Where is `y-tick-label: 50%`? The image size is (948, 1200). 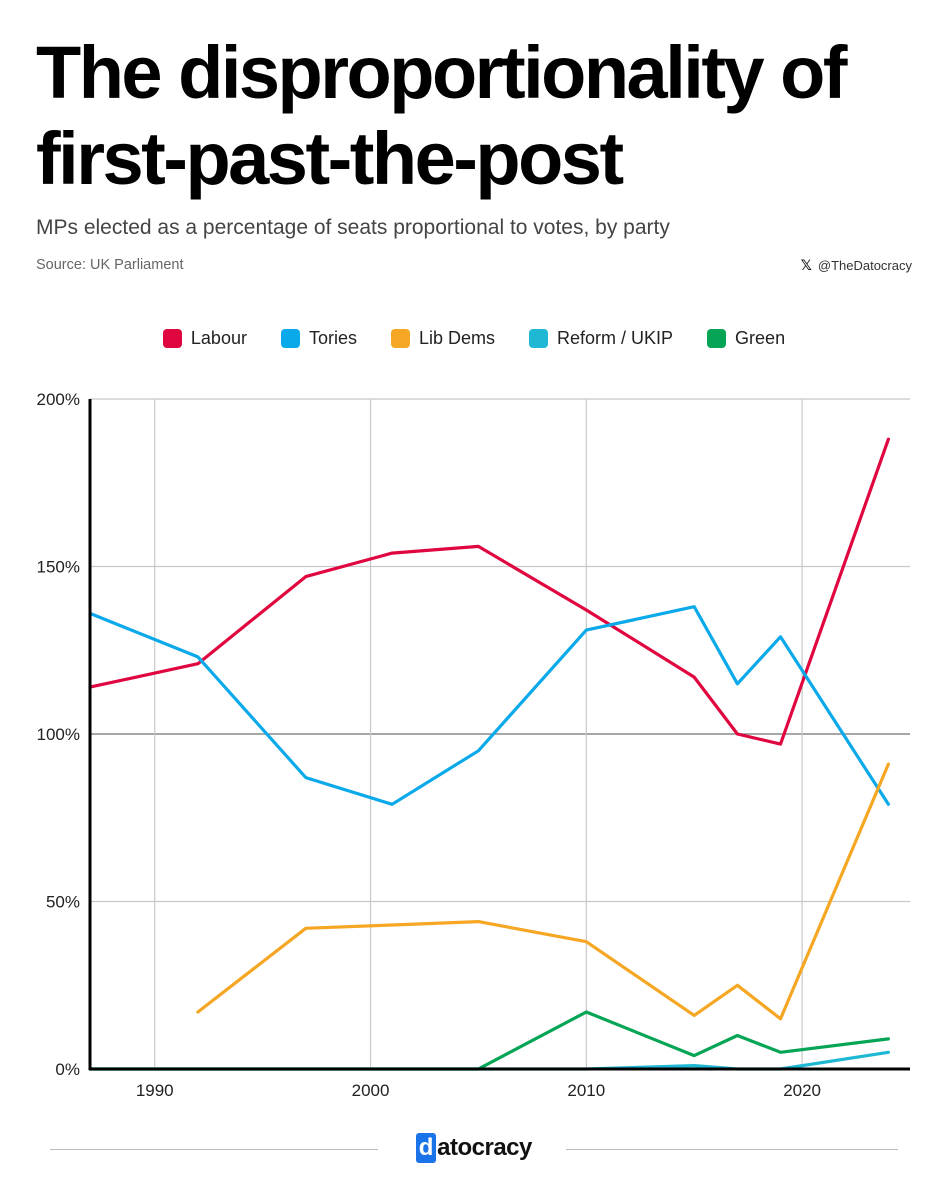 y-tick-label: 50% is located at coordinates (63, 902).